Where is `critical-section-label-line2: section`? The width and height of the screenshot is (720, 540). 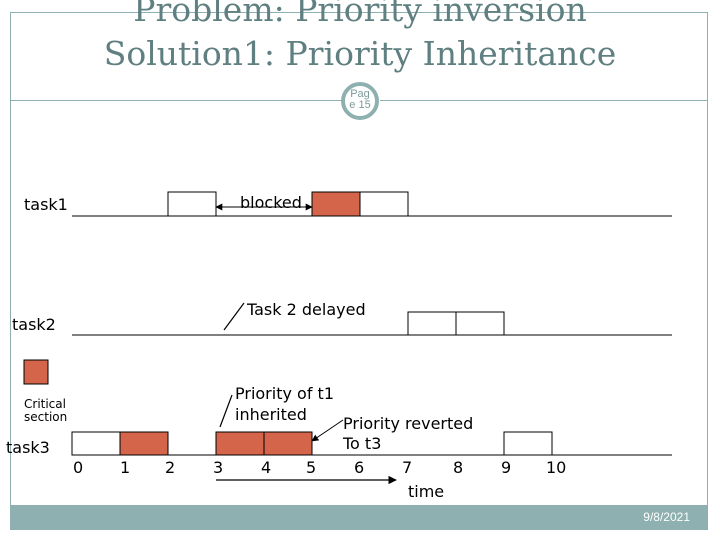
critical-section-label-line2: section is located at coordinates (46, 417).